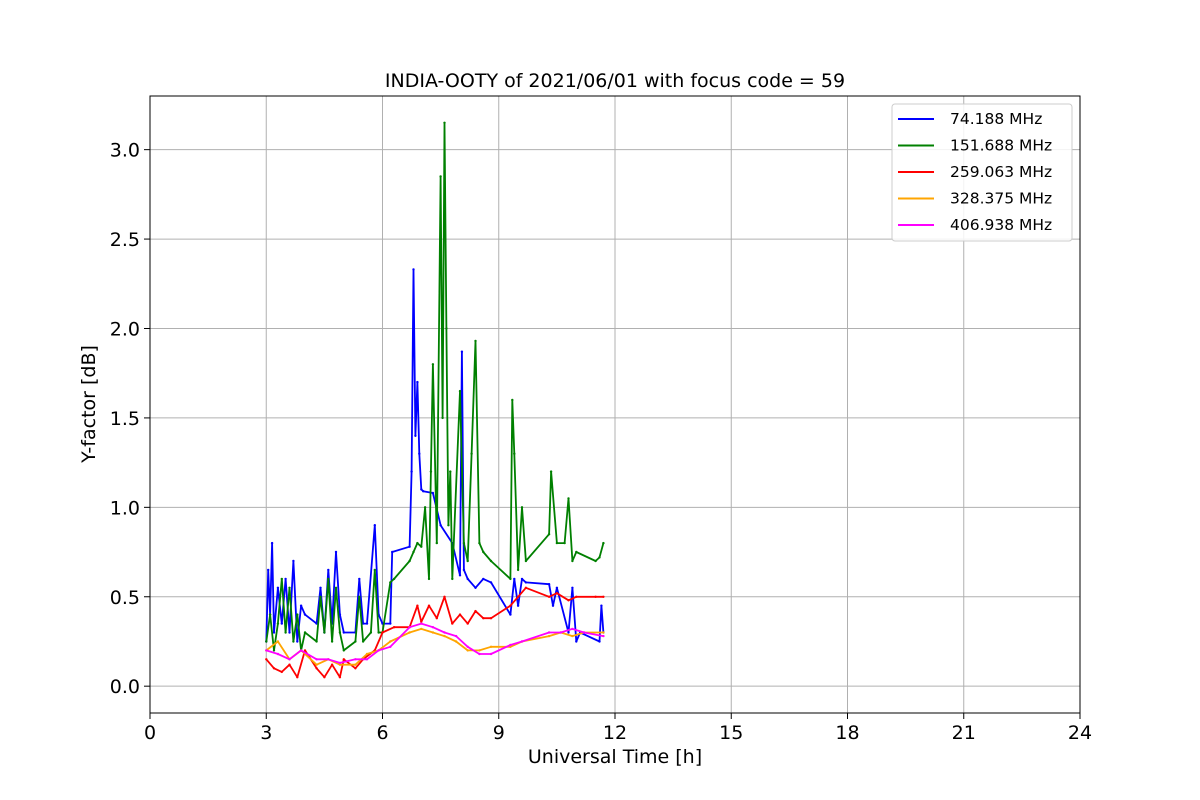  Describe the element at coordinates (382, 733) in the screenshot. I see `x-tick-label: 6` at that location.